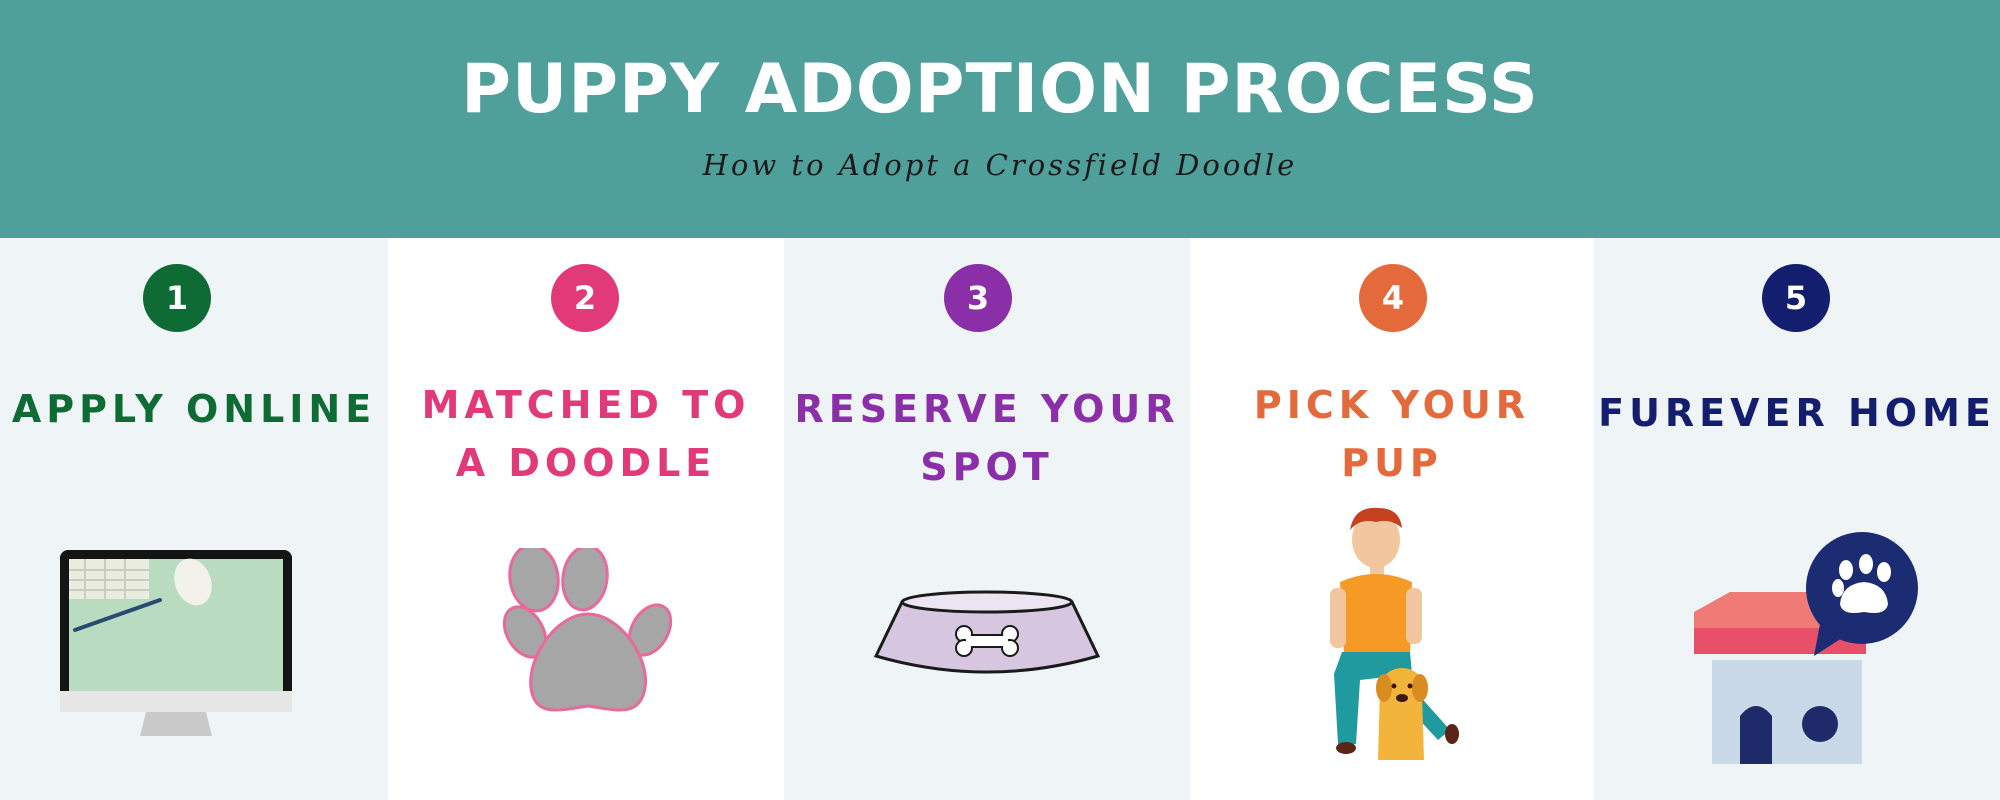  What do you see at coordinates (1806, 648) in the screenshot?
I see `dog-house-icon` at bounding box center [1806, 648].